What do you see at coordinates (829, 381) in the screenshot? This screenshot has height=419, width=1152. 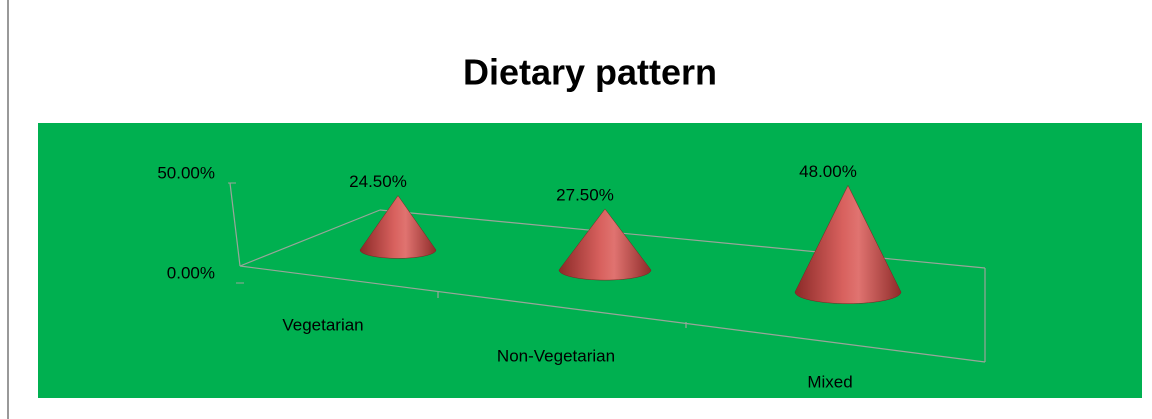 I see `x-tick-label: Mixed` at bounding box center [829, 381].